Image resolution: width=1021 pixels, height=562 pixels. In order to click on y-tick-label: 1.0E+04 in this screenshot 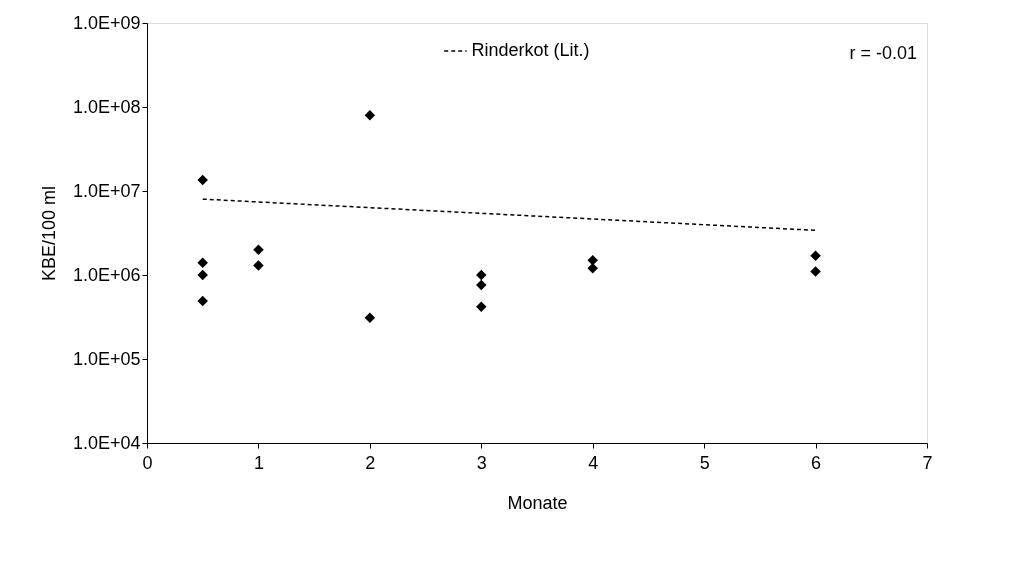, I will do `click(106, 442)`.